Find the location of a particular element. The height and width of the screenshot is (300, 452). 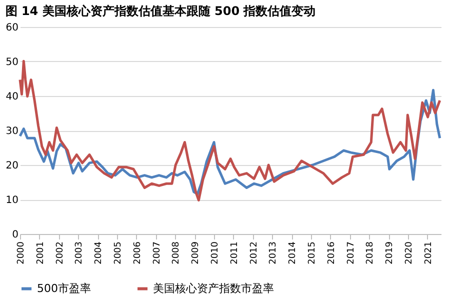

x-tick-label: 2000 is located at coordinates (21, 252).